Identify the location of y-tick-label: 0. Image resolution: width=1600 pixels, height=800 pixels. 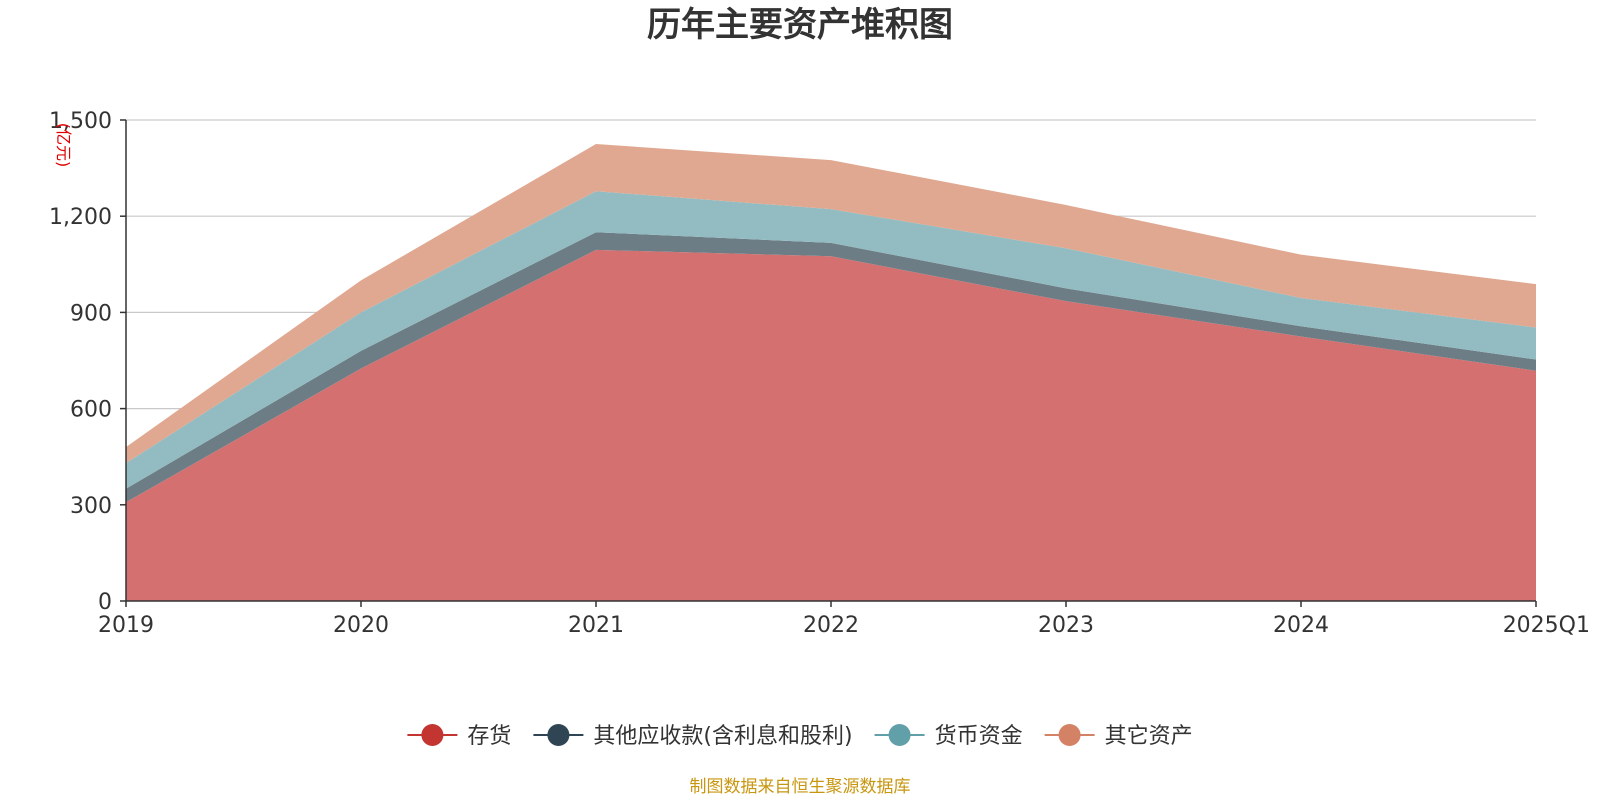
(105, 602).